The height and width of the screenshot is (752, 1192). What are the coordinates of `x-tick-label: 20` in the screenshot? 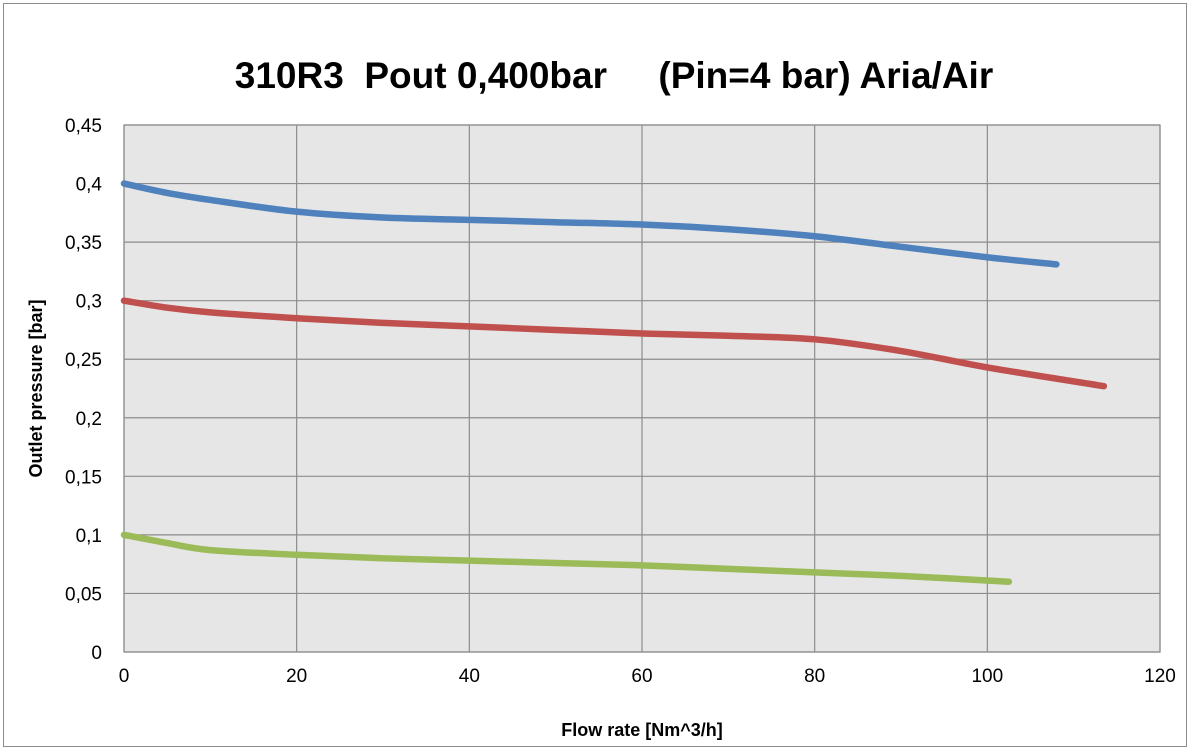 It's located at (296, 676).